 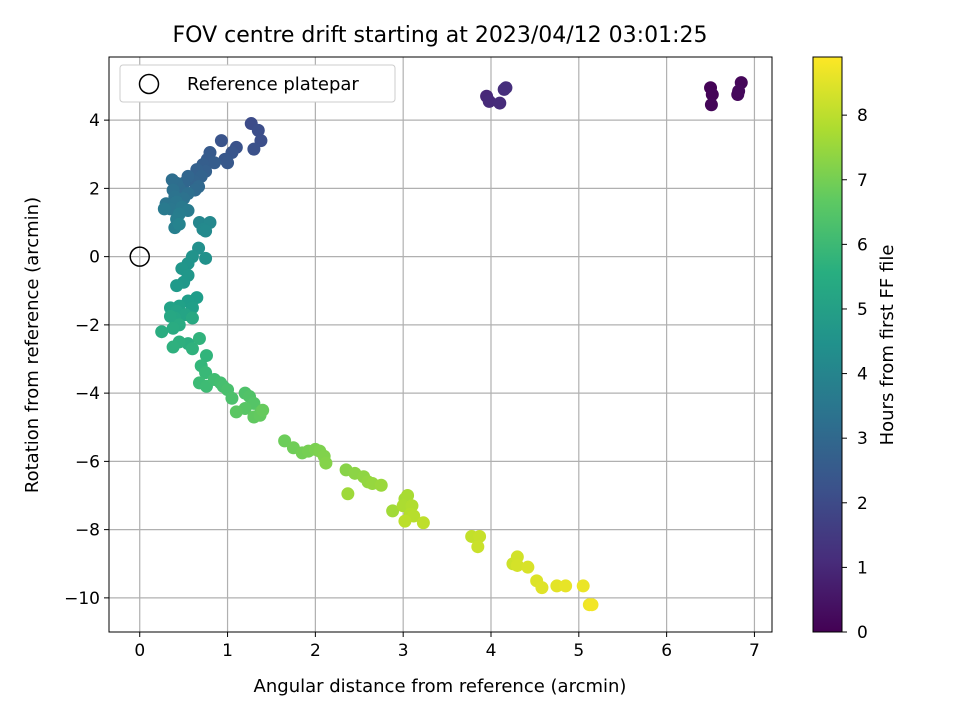 I want to click on x-tick-label: 7, so click(x=754, y=651).